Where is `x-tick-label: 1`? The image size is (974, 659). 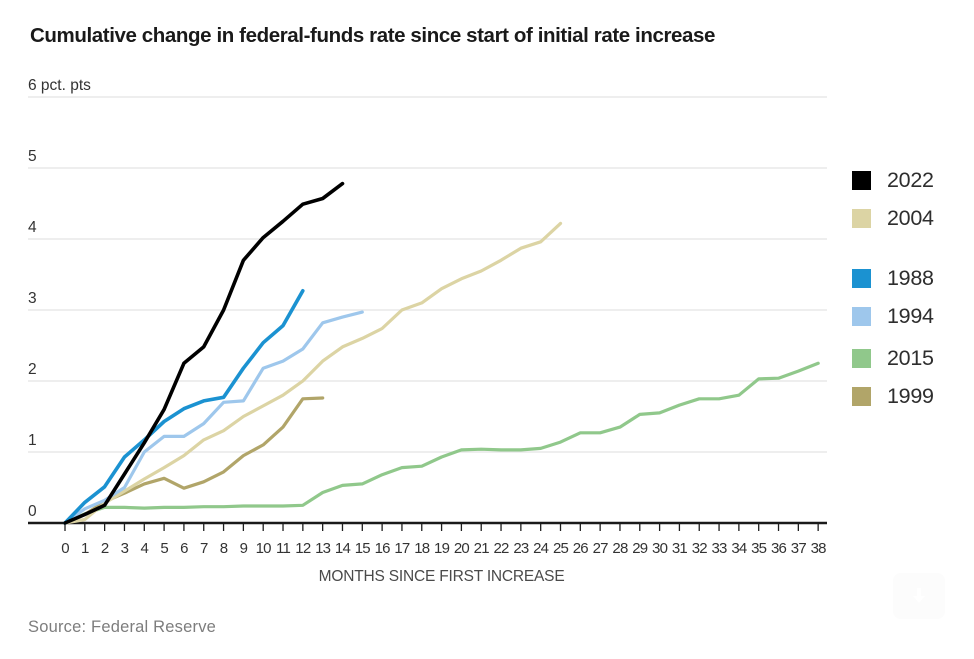 x-tick-label: 1 is located at coordinates (85, 548).